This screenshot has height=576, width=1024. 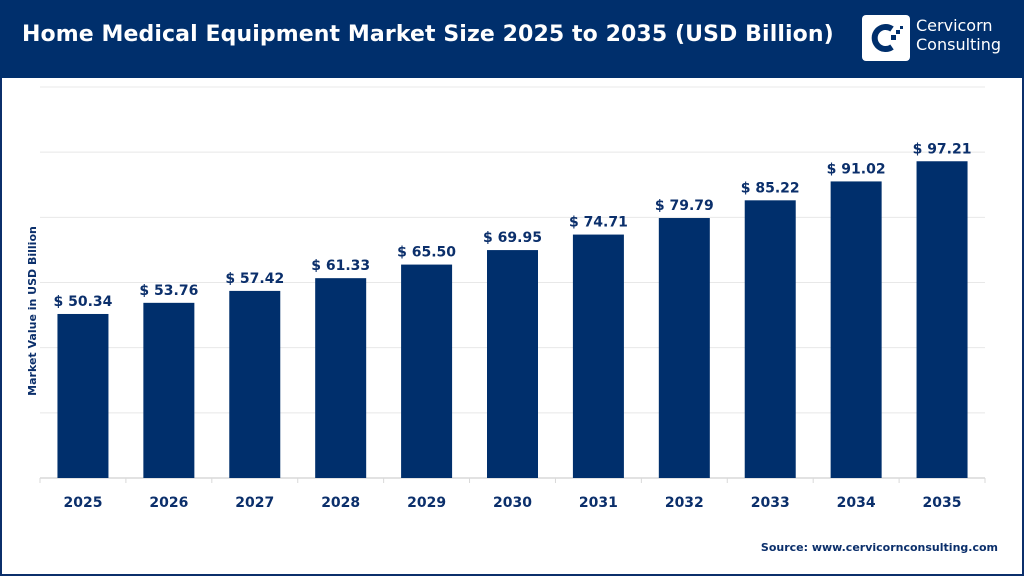 I want to click on data-label: $ 61.33, so click(x=340, y=266).